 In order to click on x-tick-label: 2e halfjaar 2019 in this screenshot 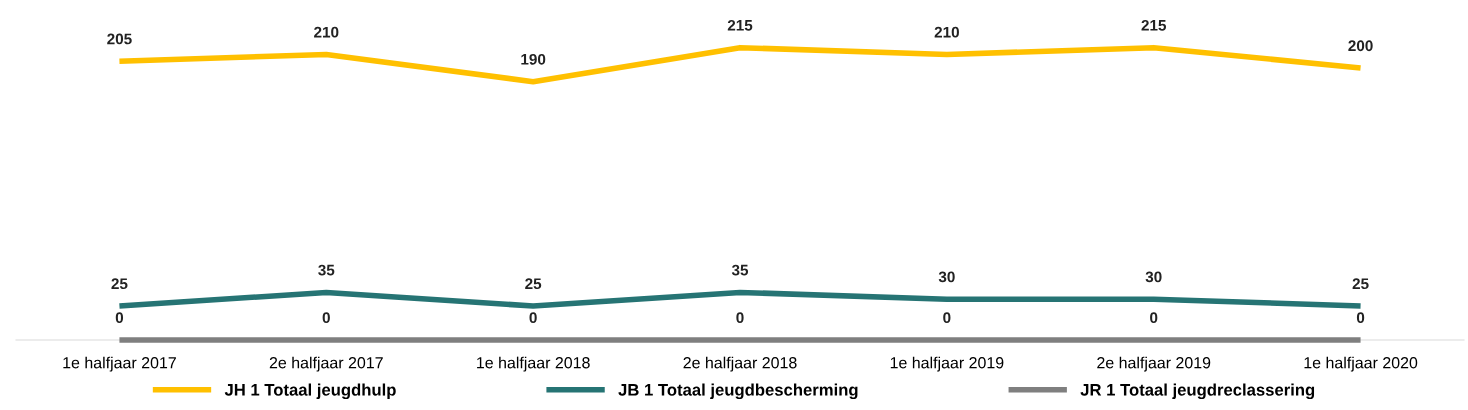, I will do `click(1154, 364)`.